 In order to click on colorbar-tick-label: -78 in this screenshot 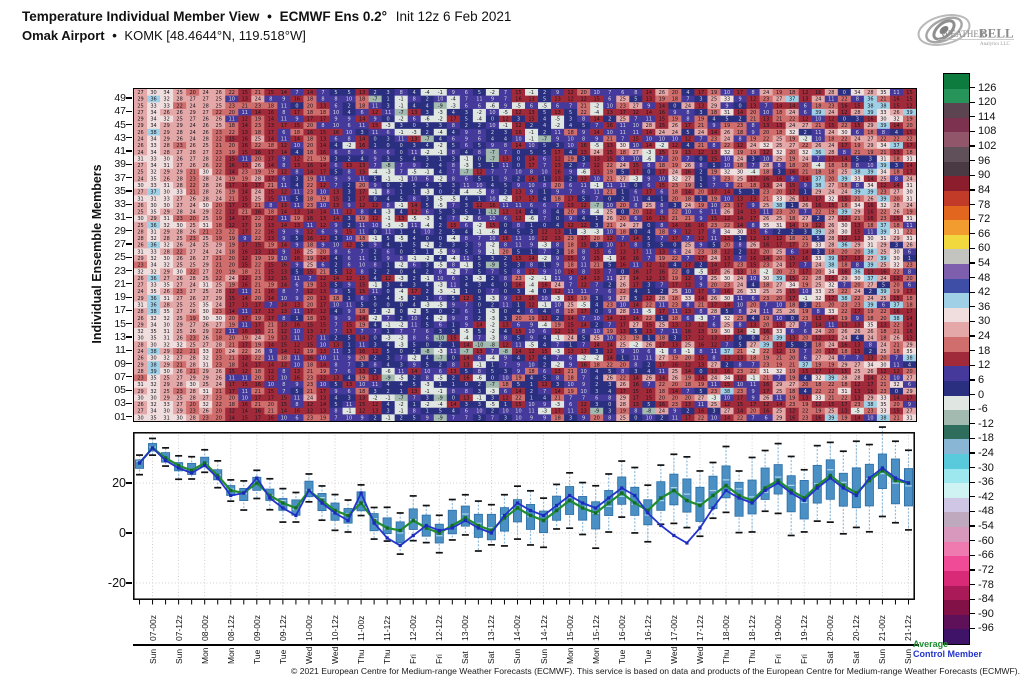, I will do `click(986, 584)`.